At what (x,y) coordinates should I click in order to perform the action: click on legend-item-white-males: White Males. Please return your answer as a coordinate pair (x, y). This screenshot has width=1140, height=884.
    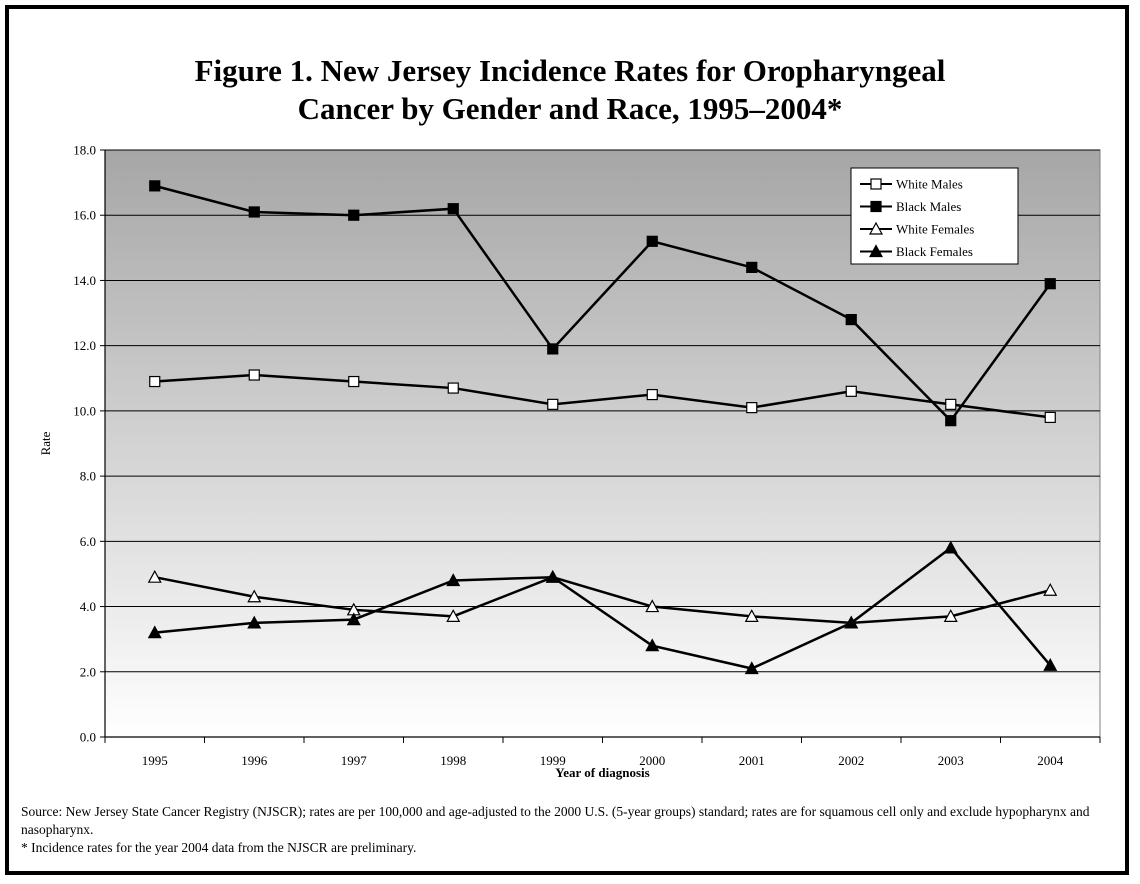
    Looking at the image, I should click on (911, 184).